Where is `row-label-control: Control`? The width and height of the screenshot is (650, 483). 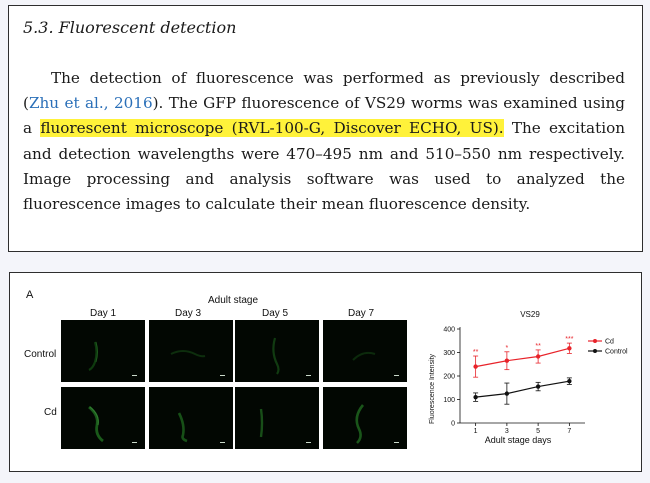 row-label-control: Control is located at coordinates (40, 354).